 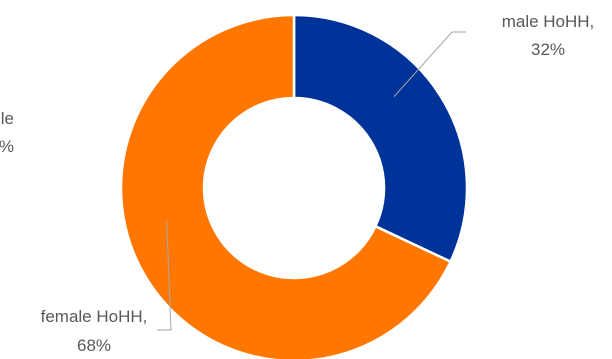 What do you see at coordinates (429, 64) in the screenshot?
I see `leader-line-male` at bounding box center [429, 64].